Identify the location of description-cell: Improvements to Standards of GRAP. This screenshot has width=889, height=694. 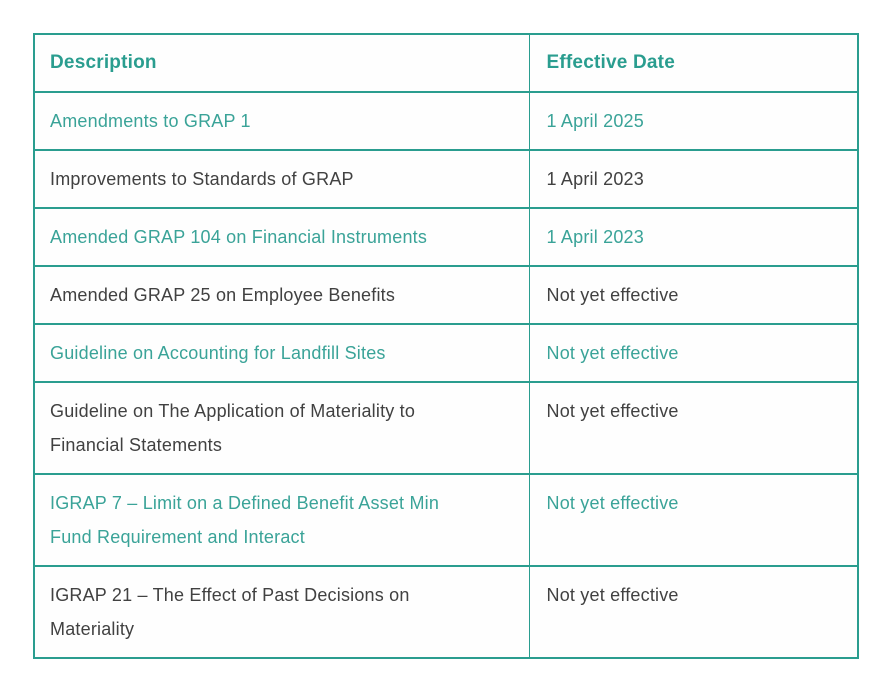
(281, 179).